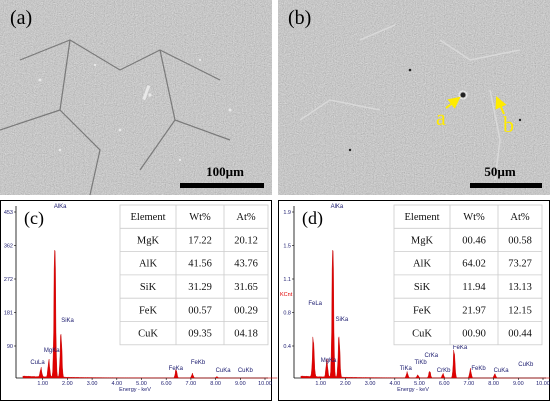  I want to click on table-cell: 09.35, so click(200, 334).